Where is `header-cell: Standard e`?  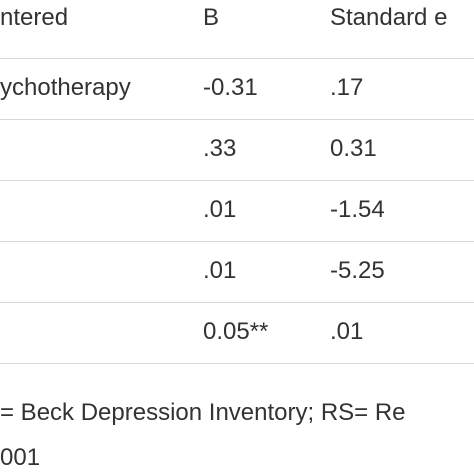 header-cell: Standard e is located at coordinates (389, 17).